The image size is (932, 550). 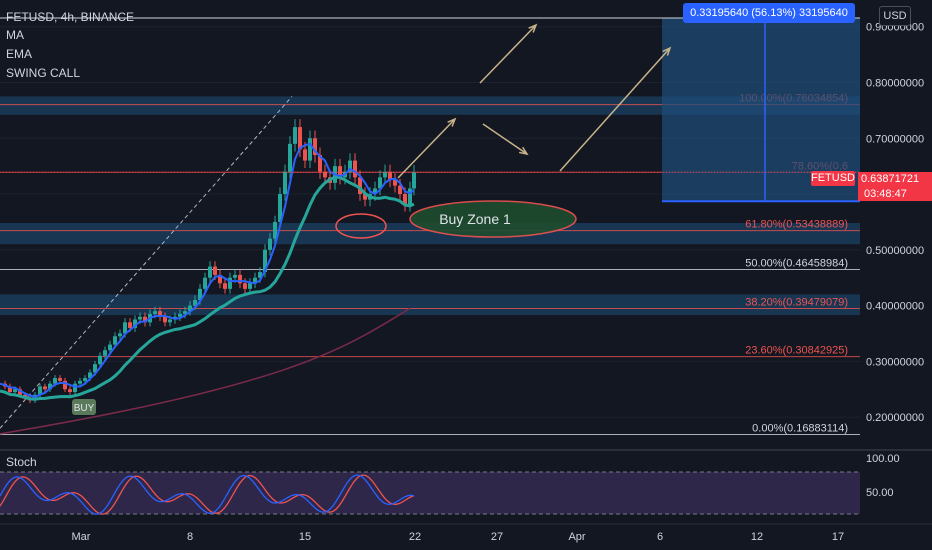 I want to click on resistance-zone, so click(x=430, y=105).